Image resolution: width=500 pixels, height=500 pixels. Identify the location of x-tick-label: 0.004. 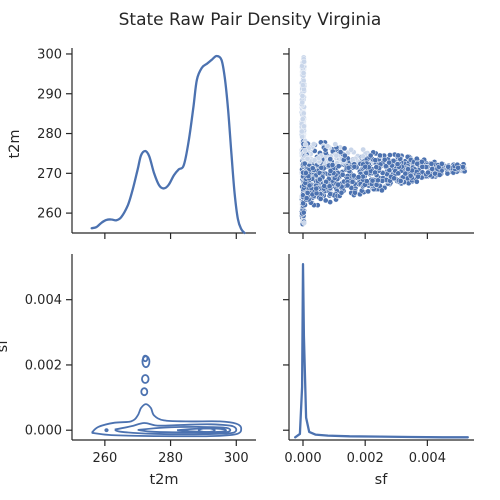
(427, 458).